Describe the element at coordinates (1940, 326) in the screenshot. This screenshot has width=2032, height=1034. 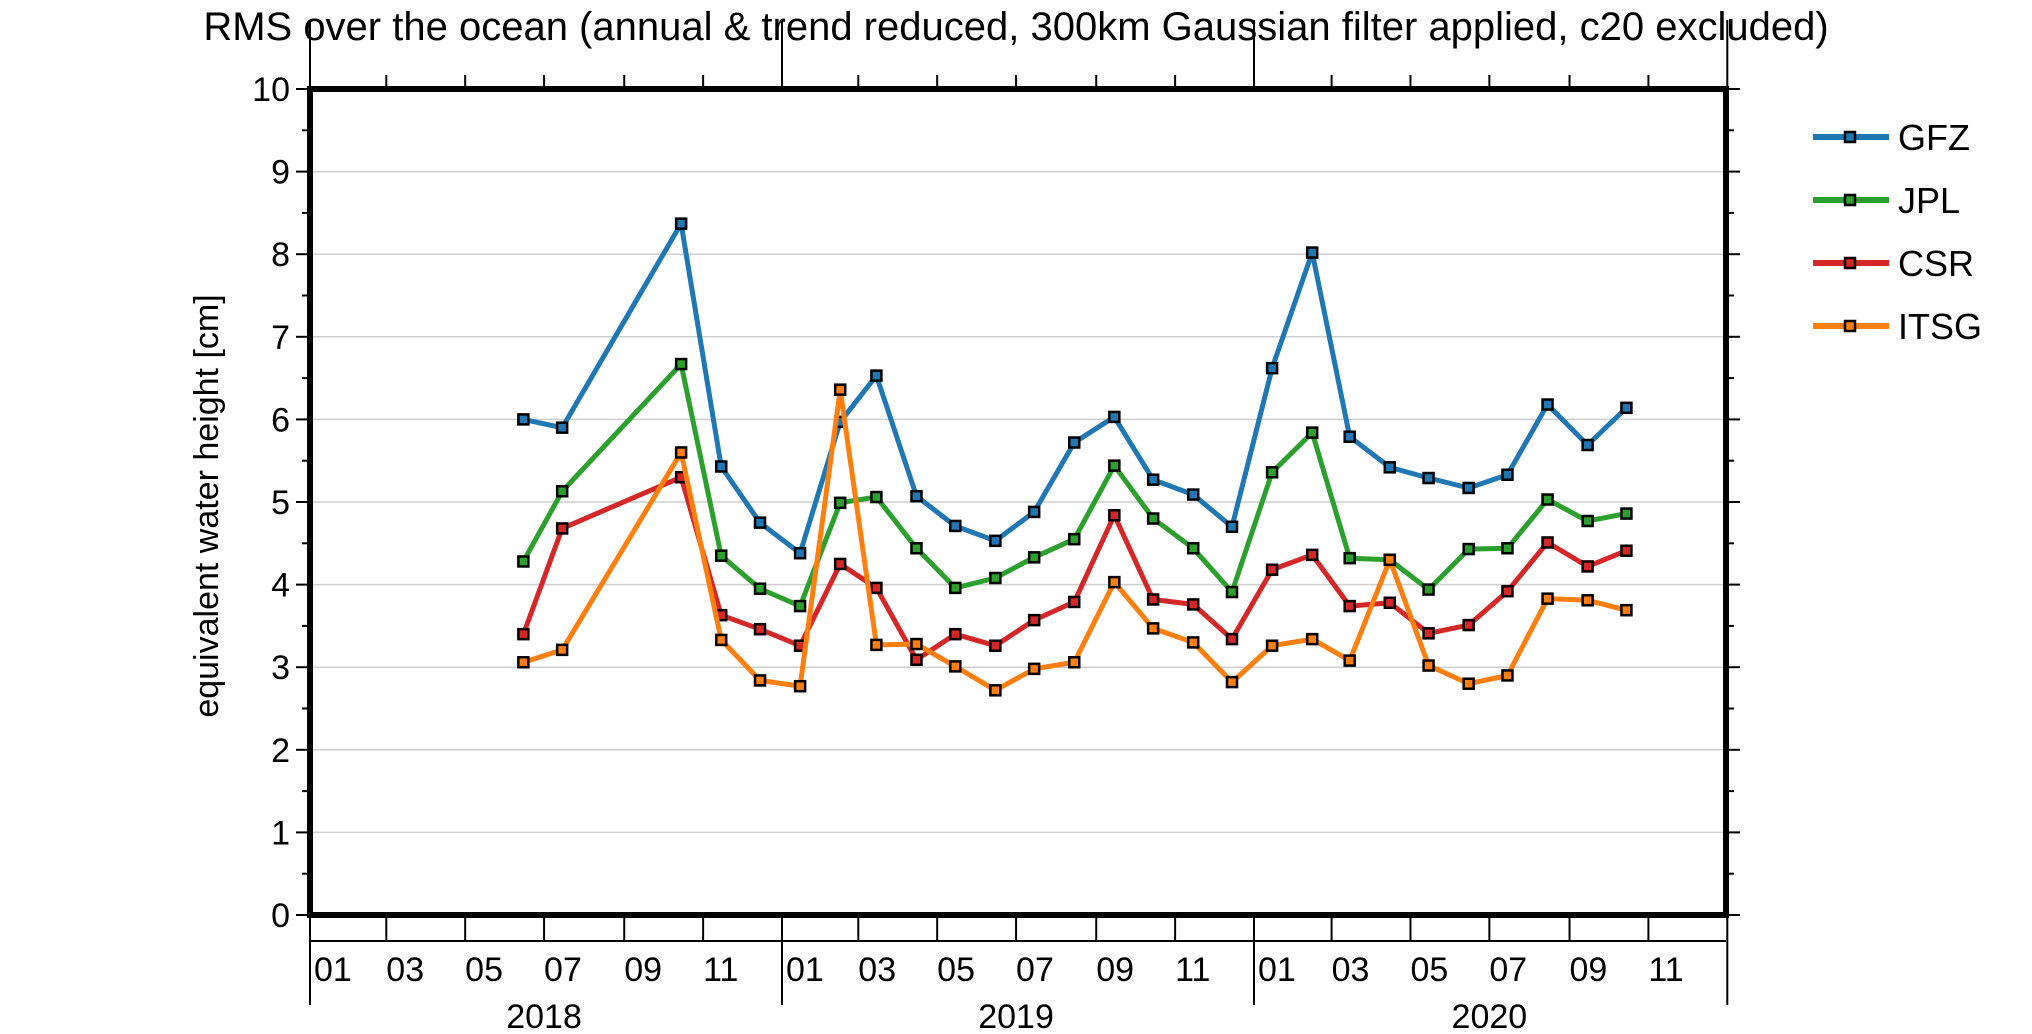
I see `legend-label: ITSG` at that location.